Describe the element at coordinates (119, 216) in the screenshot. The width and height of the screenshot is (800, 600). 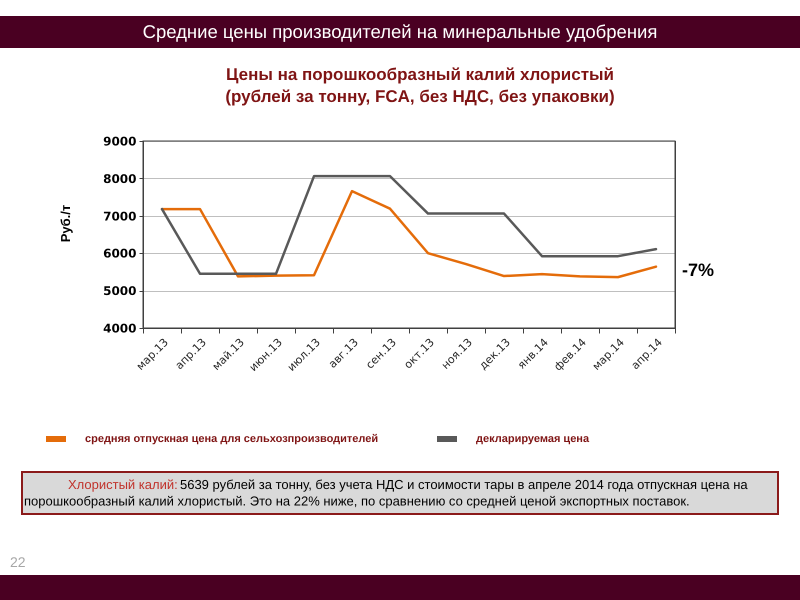
I see `y-tick-label: 7000` at that location.